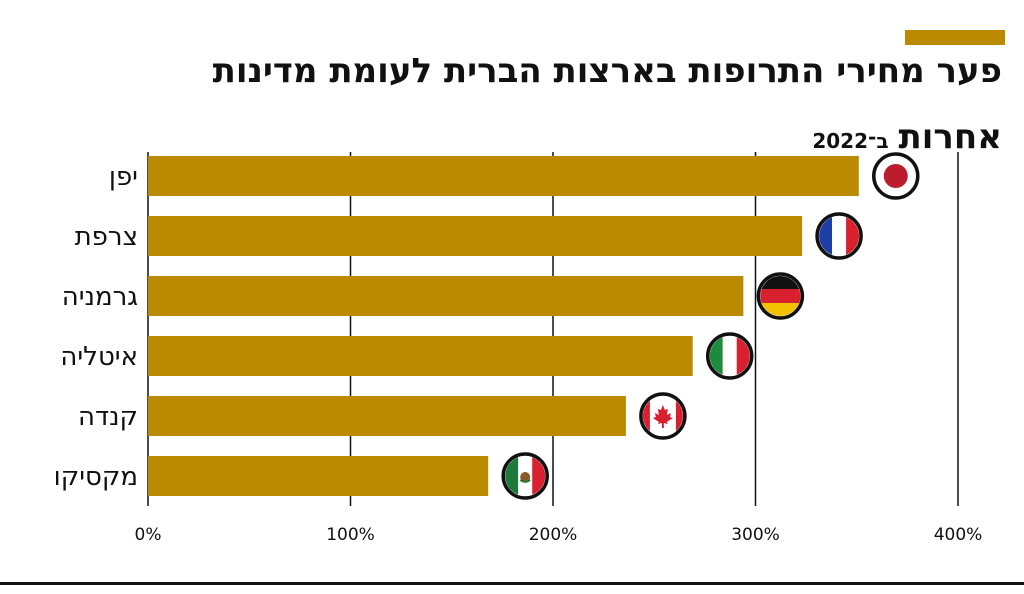  What do you see at coordinates (123, 177) in the screenshot?
I see `category-label: יפן` at bounding box center [123, 177].